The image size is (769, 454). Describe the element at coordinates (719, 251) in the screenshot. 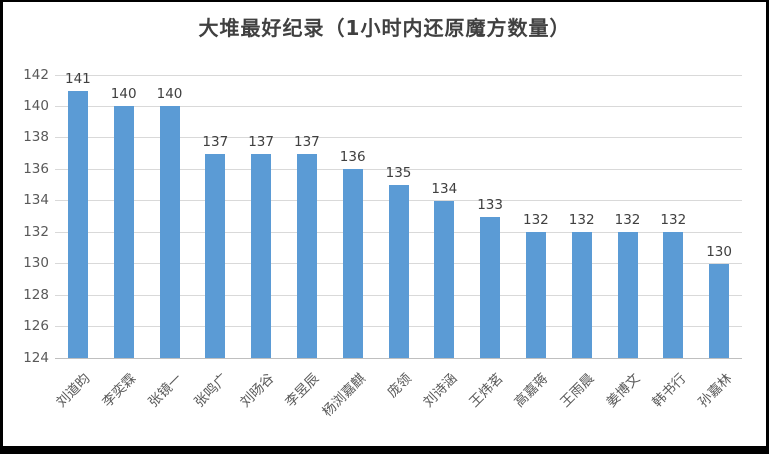

I see `bar-value-label: 130` at that location.